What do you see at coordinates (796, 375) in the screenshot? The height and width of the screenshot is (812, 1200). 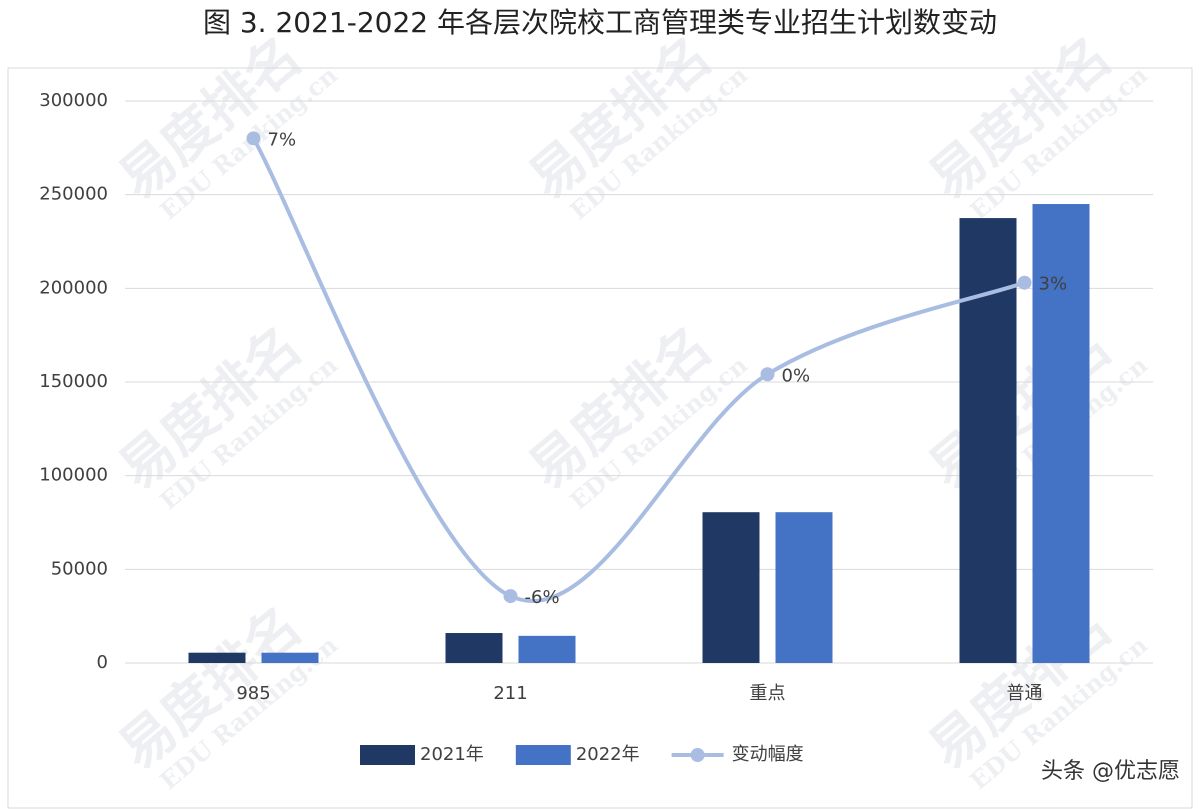 I see `data-label: 0%` at bounding box center [796, 375].